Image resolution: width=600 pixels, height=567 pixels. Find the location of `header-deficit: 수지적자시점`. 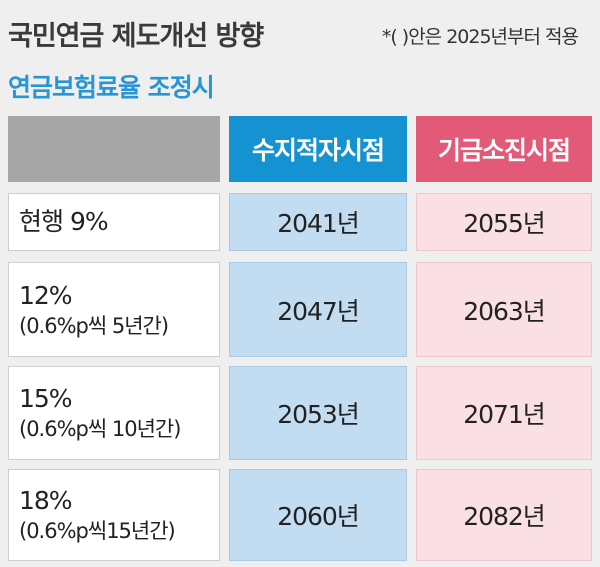

header-deficit: 수지적자시점 is located at coordinates (318, 149).